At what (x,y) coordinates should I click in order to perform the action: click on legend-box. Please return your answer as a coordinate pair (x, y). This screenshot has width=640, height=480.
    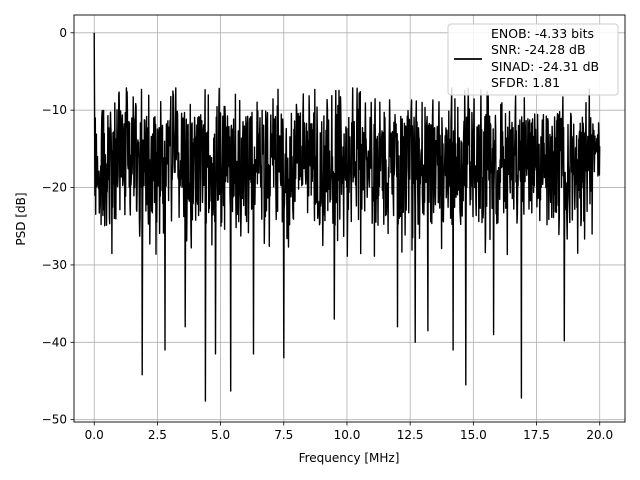
    Looking at the image, I should click on (533, 59).